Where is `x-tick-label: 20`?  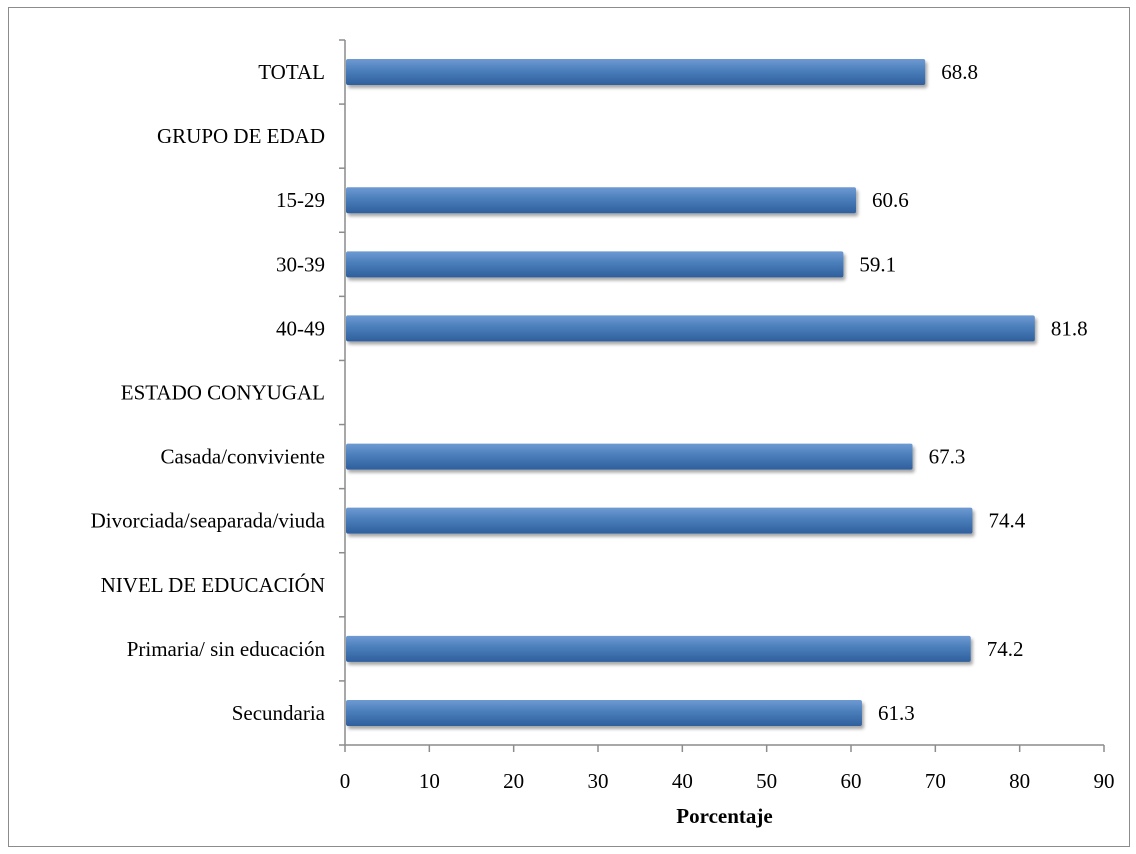
x-tick-label: 20 is located at coordinates (513, 781).